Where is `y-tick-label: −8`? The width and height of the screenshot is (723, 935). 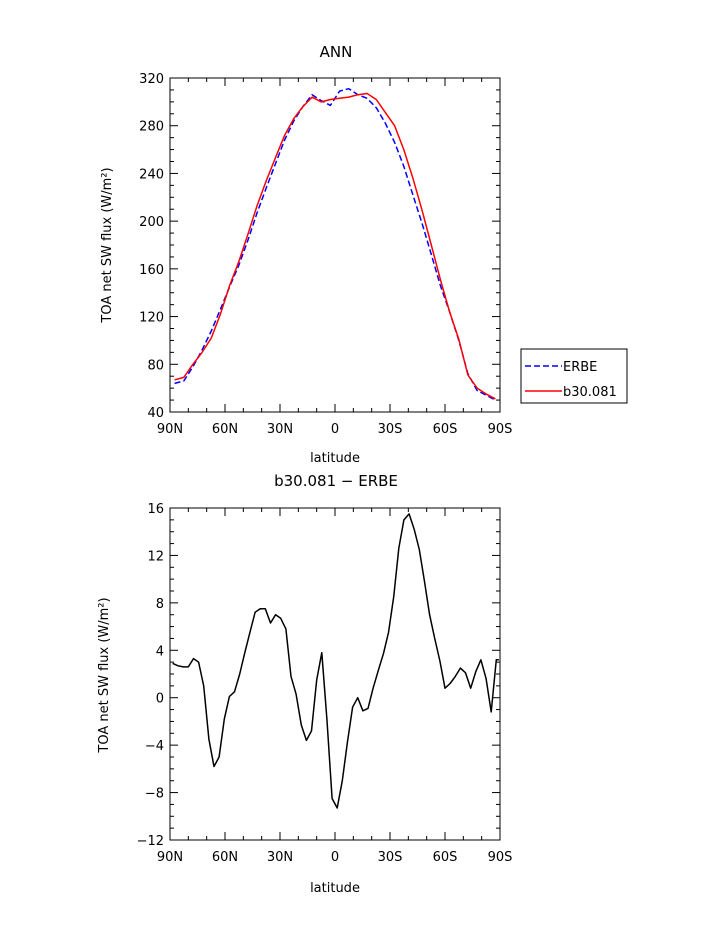
y-tick-label: −8 is located at coordinates (154, 794).